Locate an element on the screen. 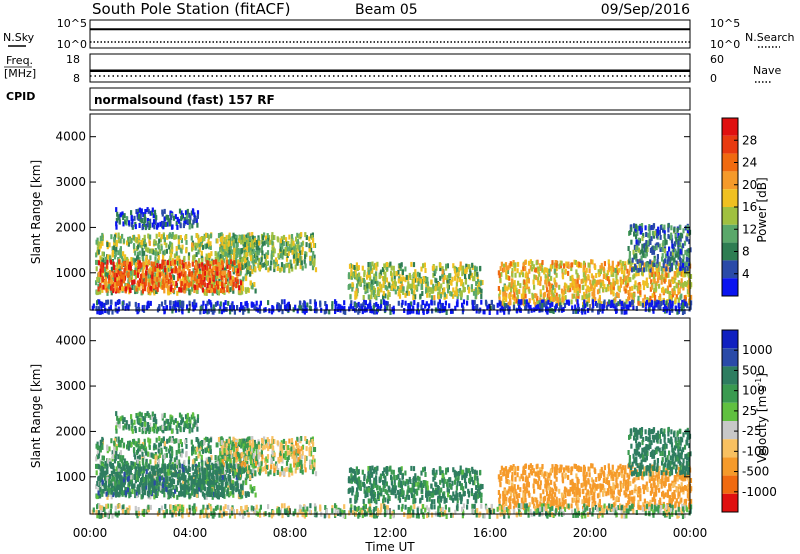 Image resolution: width=800 pixels, height=554 pixels. freq-label-line2: [MHz] is located at coordinates (20, 73).